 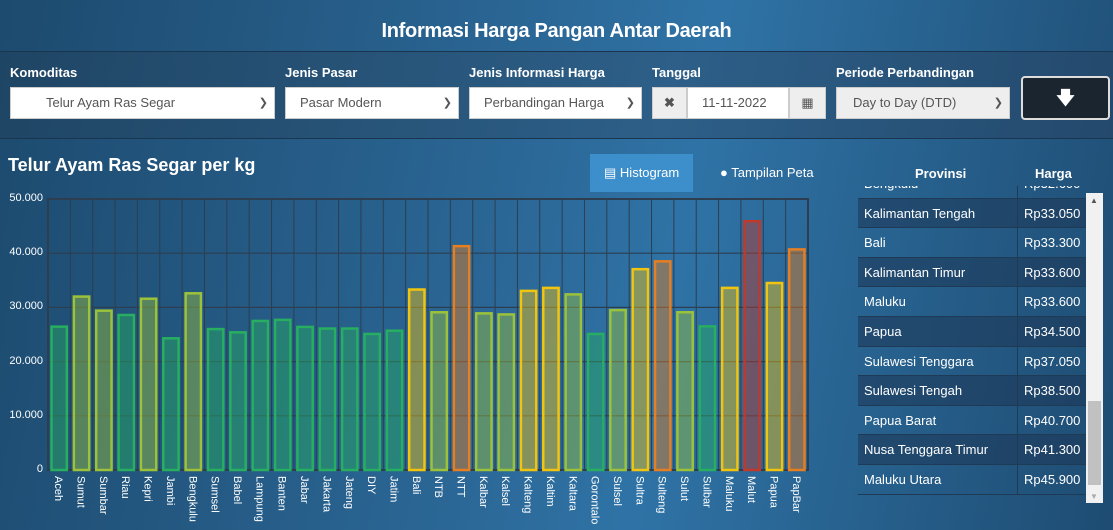 I want to click on jenis-info-select: Perbandingan Harga ❯, so click(x=555, y=103).